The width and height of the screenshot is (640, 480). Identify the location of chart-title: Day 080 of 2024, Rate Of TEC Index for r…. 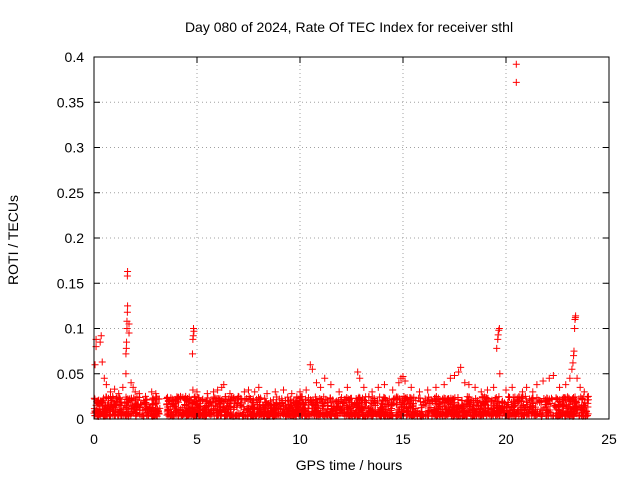
(349, 27).